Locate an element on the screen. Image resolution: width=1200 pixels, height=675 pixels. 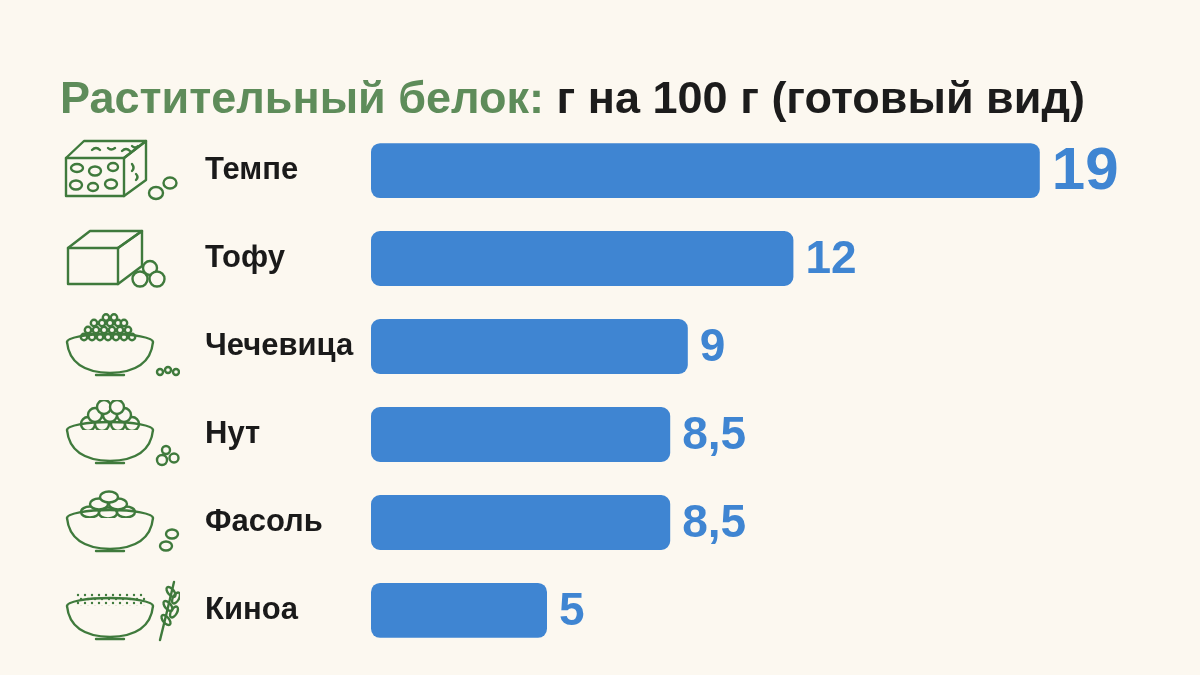
data-label: 12 is located at coordinates (831, 257).